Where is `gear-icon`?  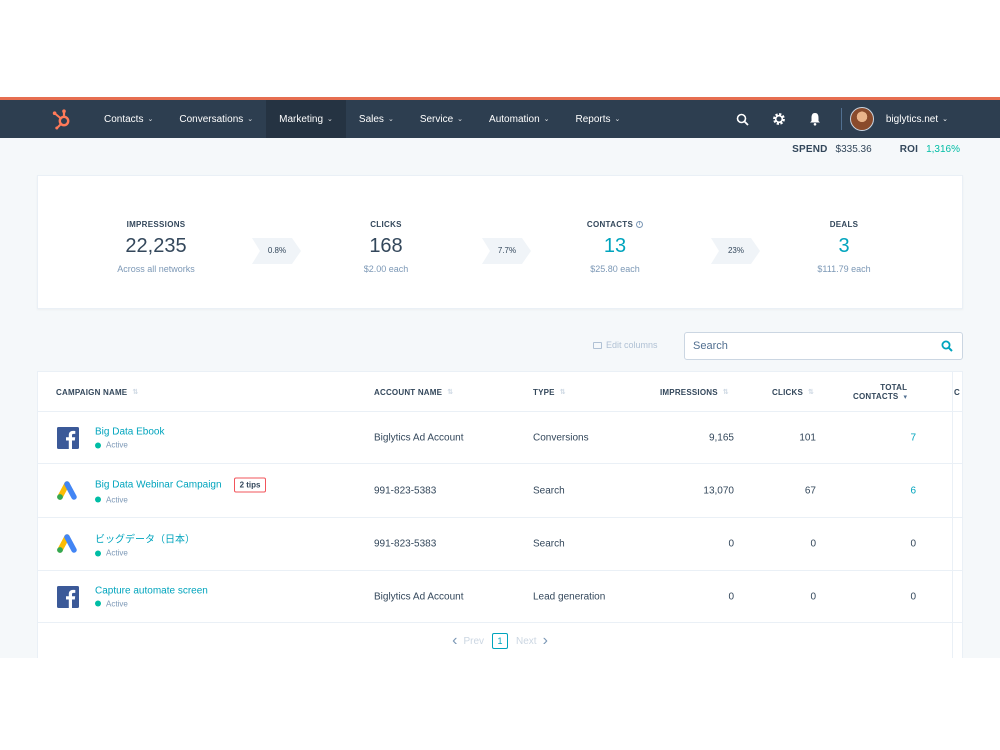
gear-icon is located at coordinates (779, 119).